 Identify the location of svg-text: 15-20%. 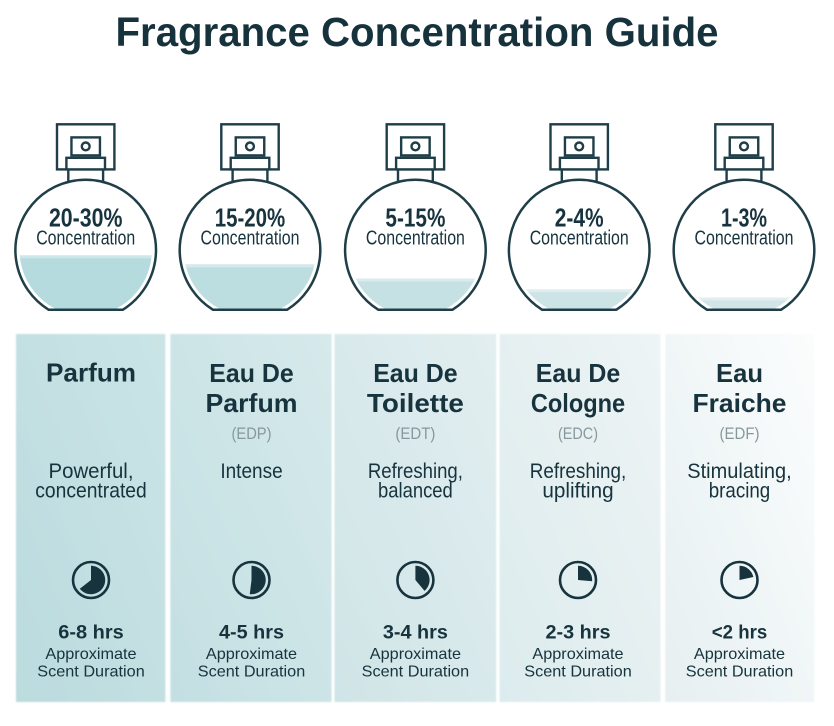
(250, 218).